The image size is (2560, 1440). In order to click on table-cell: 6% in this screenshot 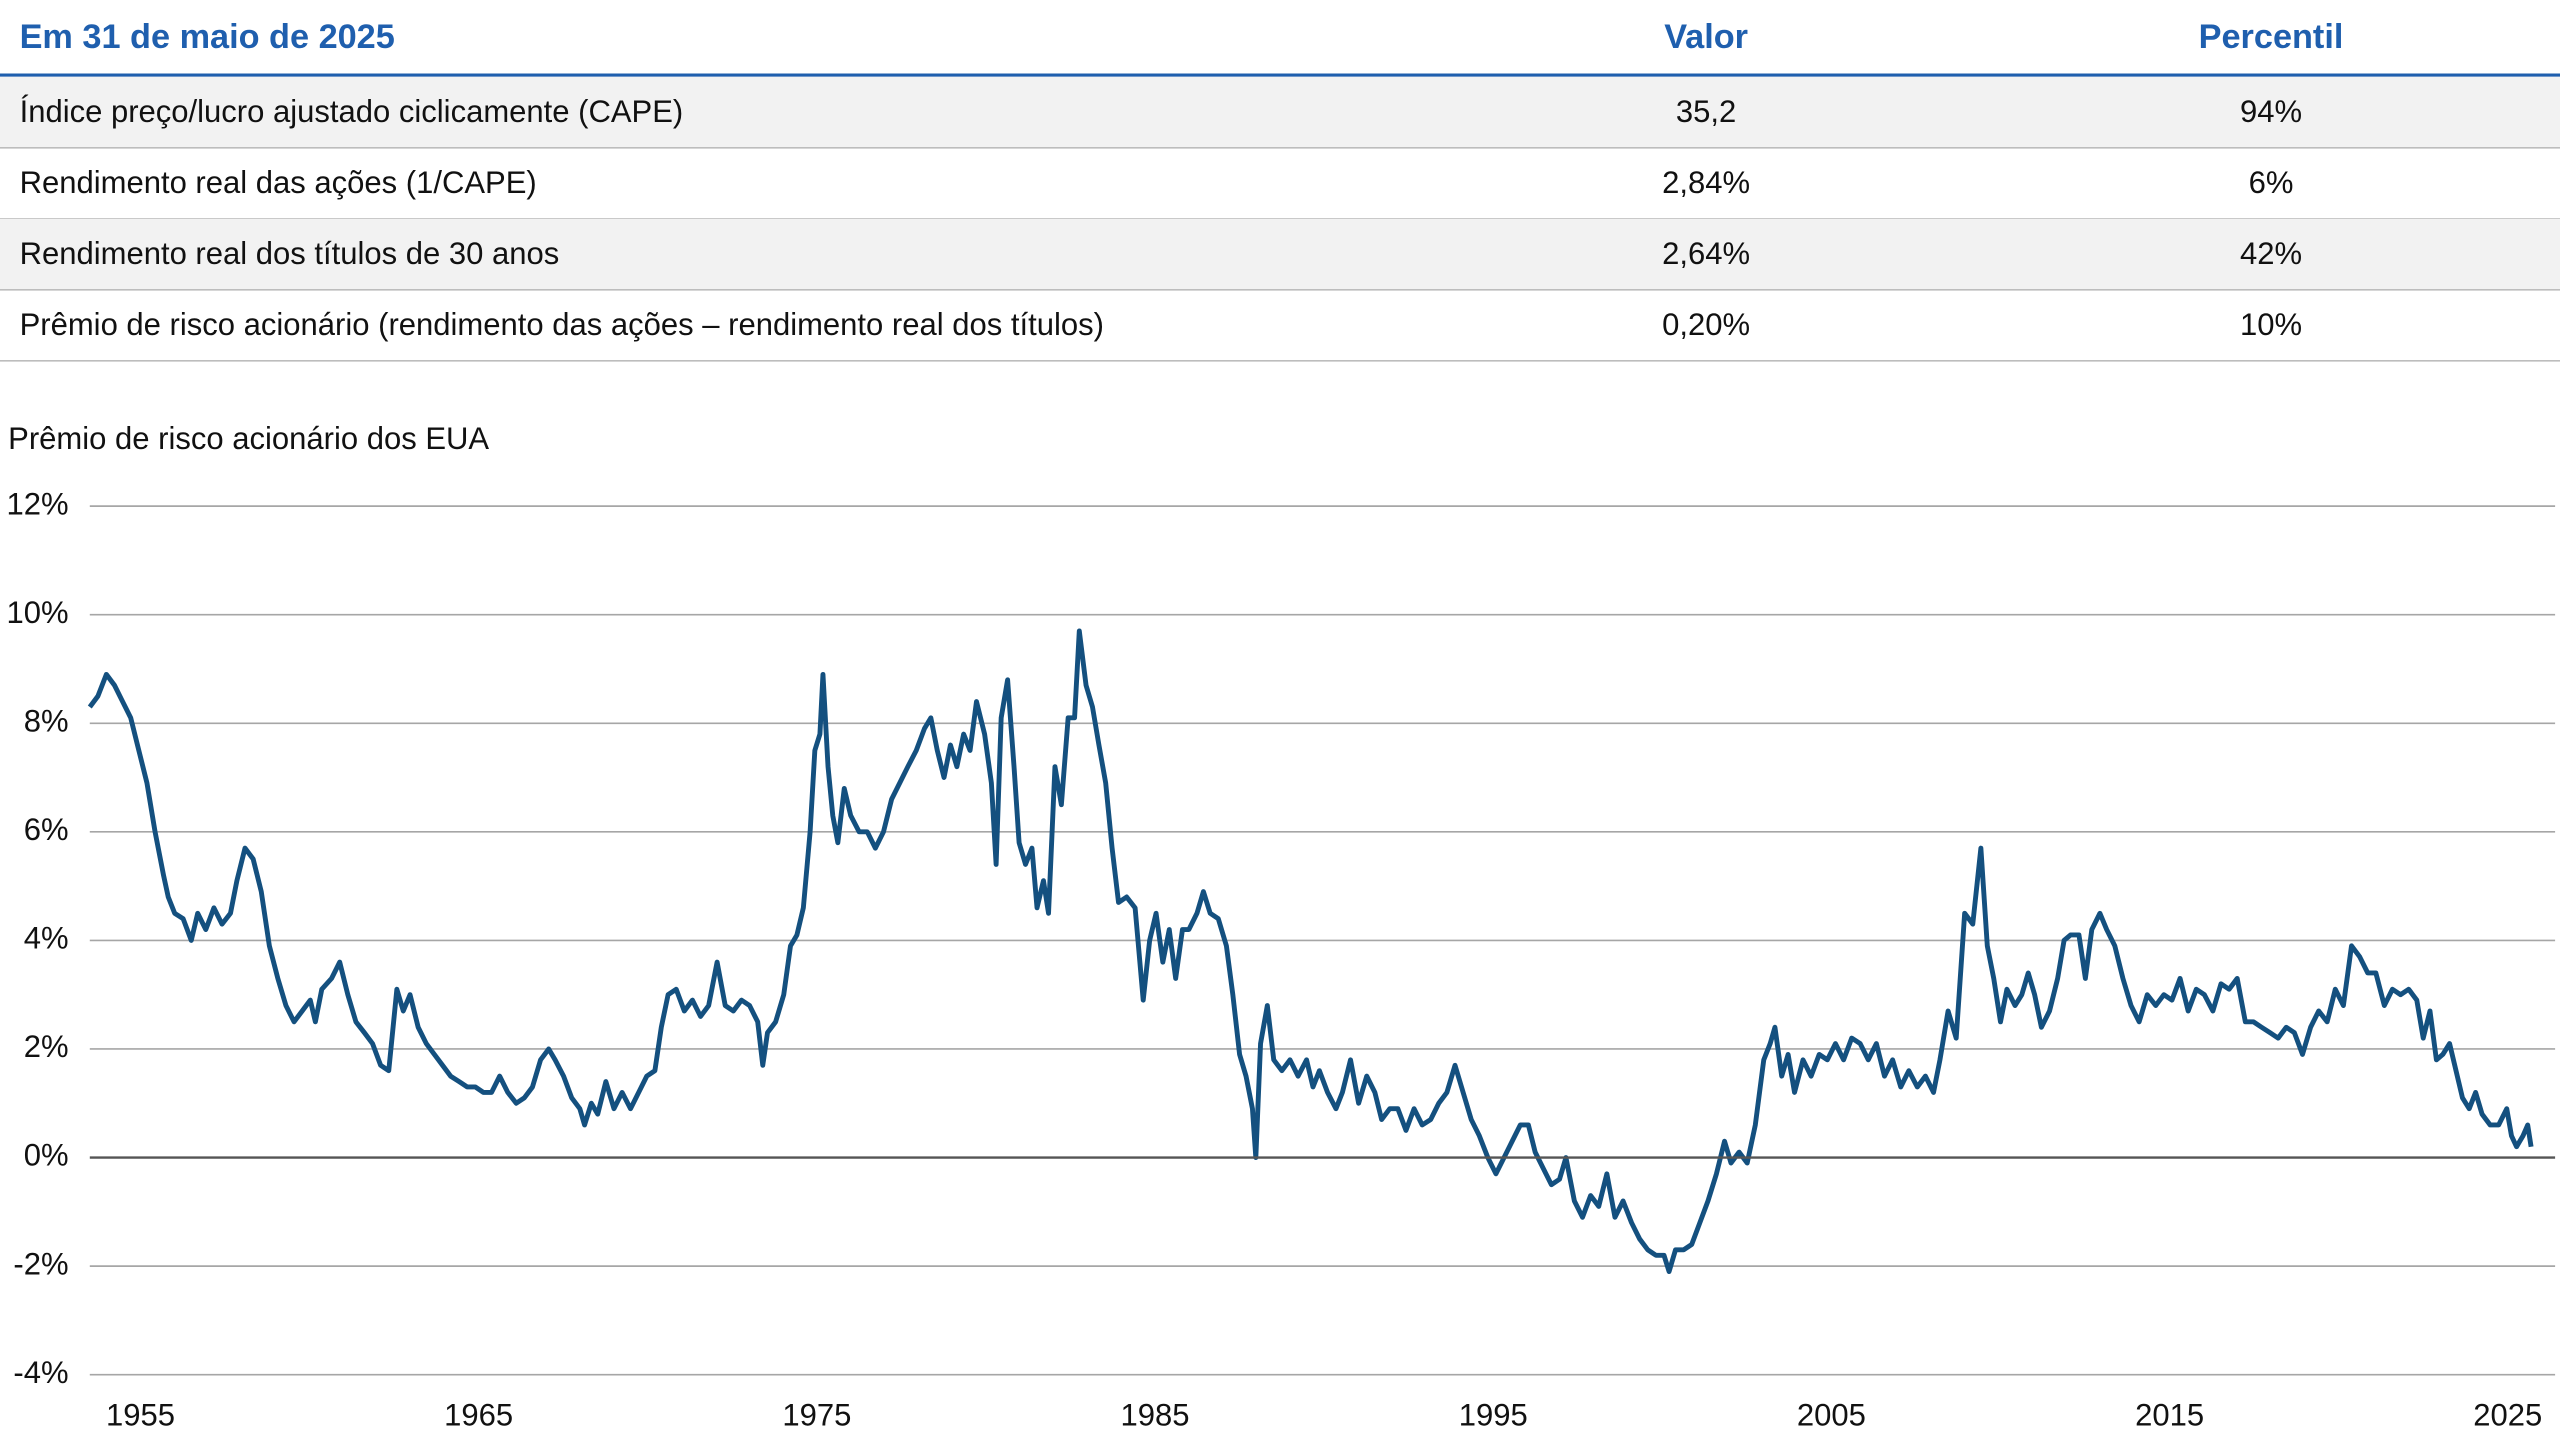, I will do `click(2271, 182)`.